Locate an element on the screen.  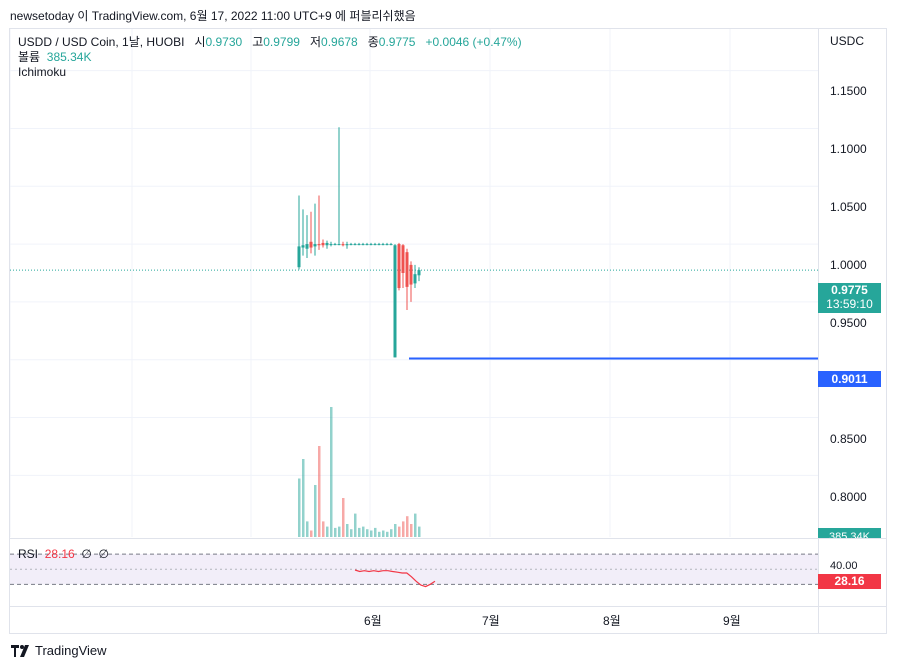
rsi-current-value: 28.16 is located at coordinates (59, 554).